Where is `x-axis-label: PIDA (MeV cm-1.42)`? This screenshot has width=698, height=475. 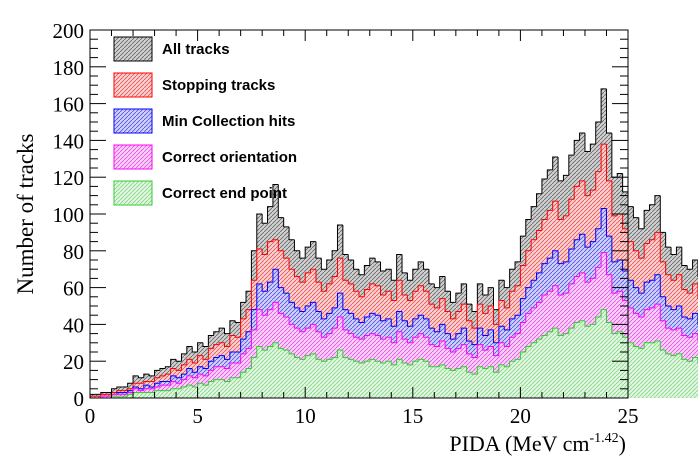 x-axis-label: PIDA (MeV cm-1.42) is located at coordinates (537, 443).